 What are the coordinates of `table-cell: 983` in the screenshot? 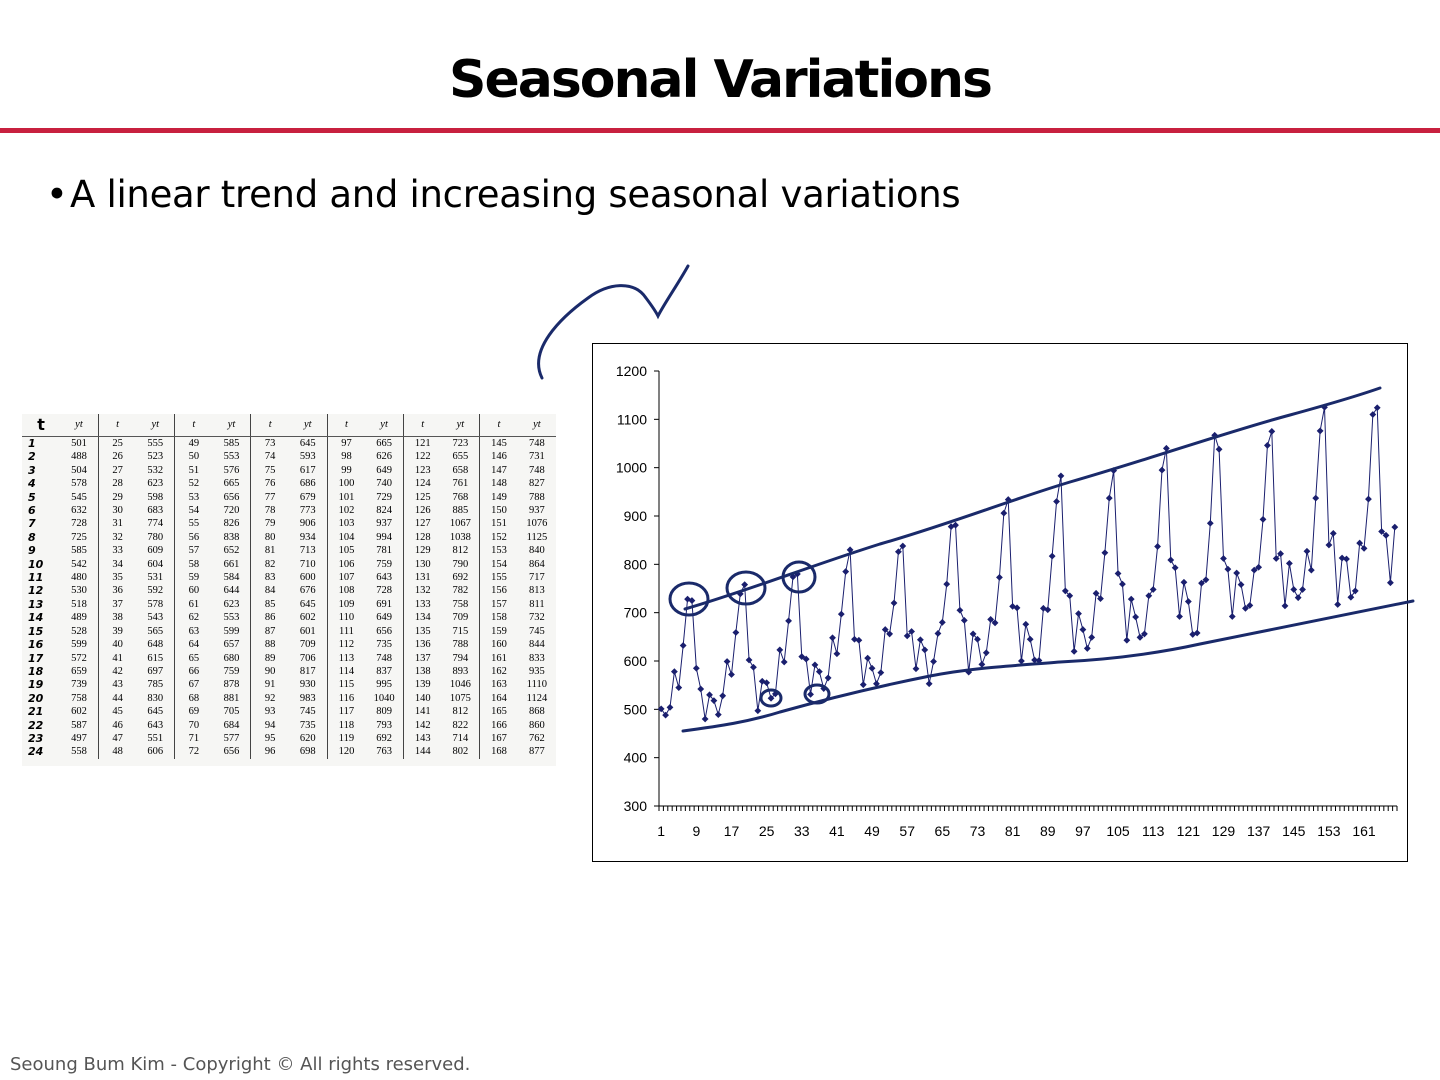 It's located at (308, 698).